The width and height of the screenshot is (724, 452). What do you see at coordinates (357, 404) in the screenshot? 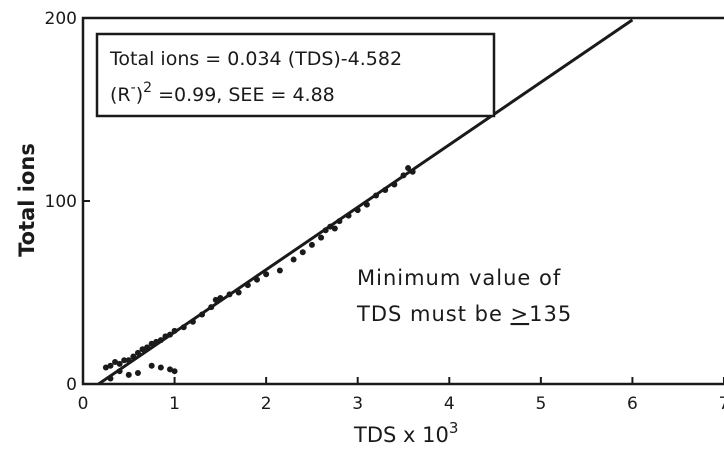
I see `x-tick-label: 3` at bounding box center [357, 404].